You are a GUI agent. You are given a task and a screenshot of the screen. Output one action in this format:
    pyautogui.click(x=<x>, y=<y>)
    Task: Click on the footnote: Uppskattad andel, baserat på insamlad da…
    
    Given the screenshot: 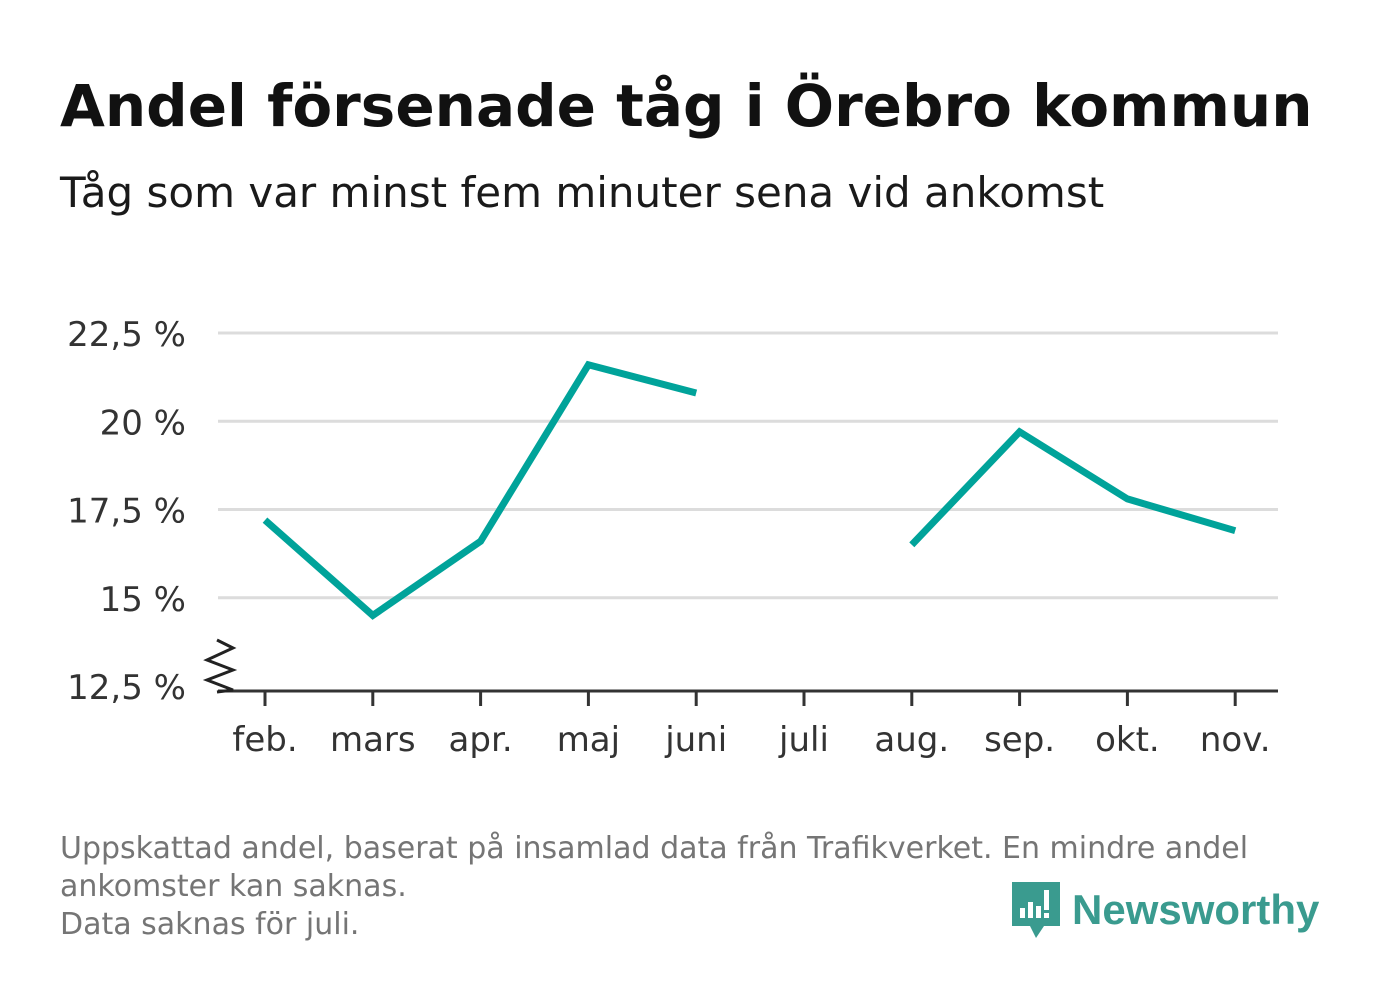 What is the action you would take?
    pyautogui.click(x=690, y=887)
    